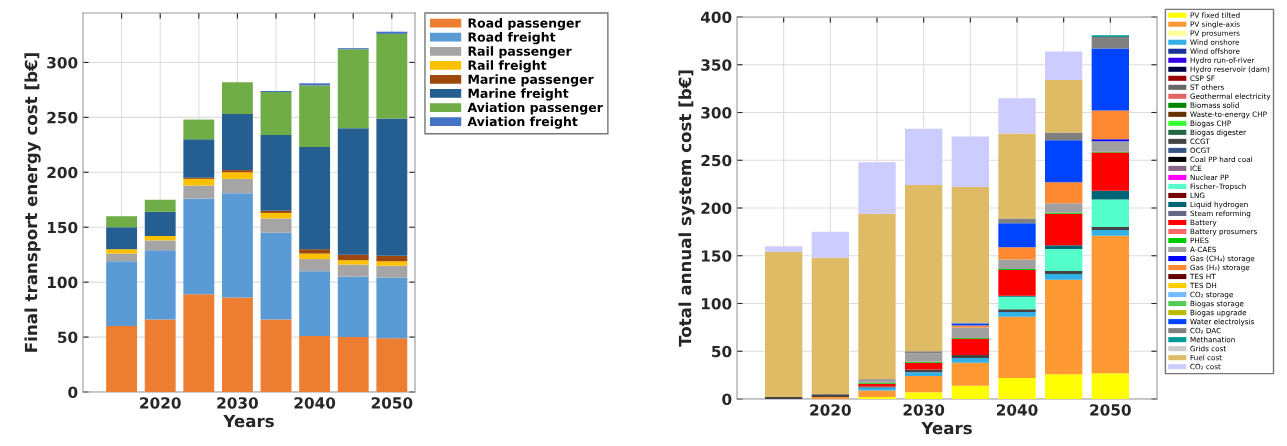 The image size is (1287, 446). Describe the element at coordinates (68, 337) in the screenshot. I see `y-tick-label: 50` at that location.